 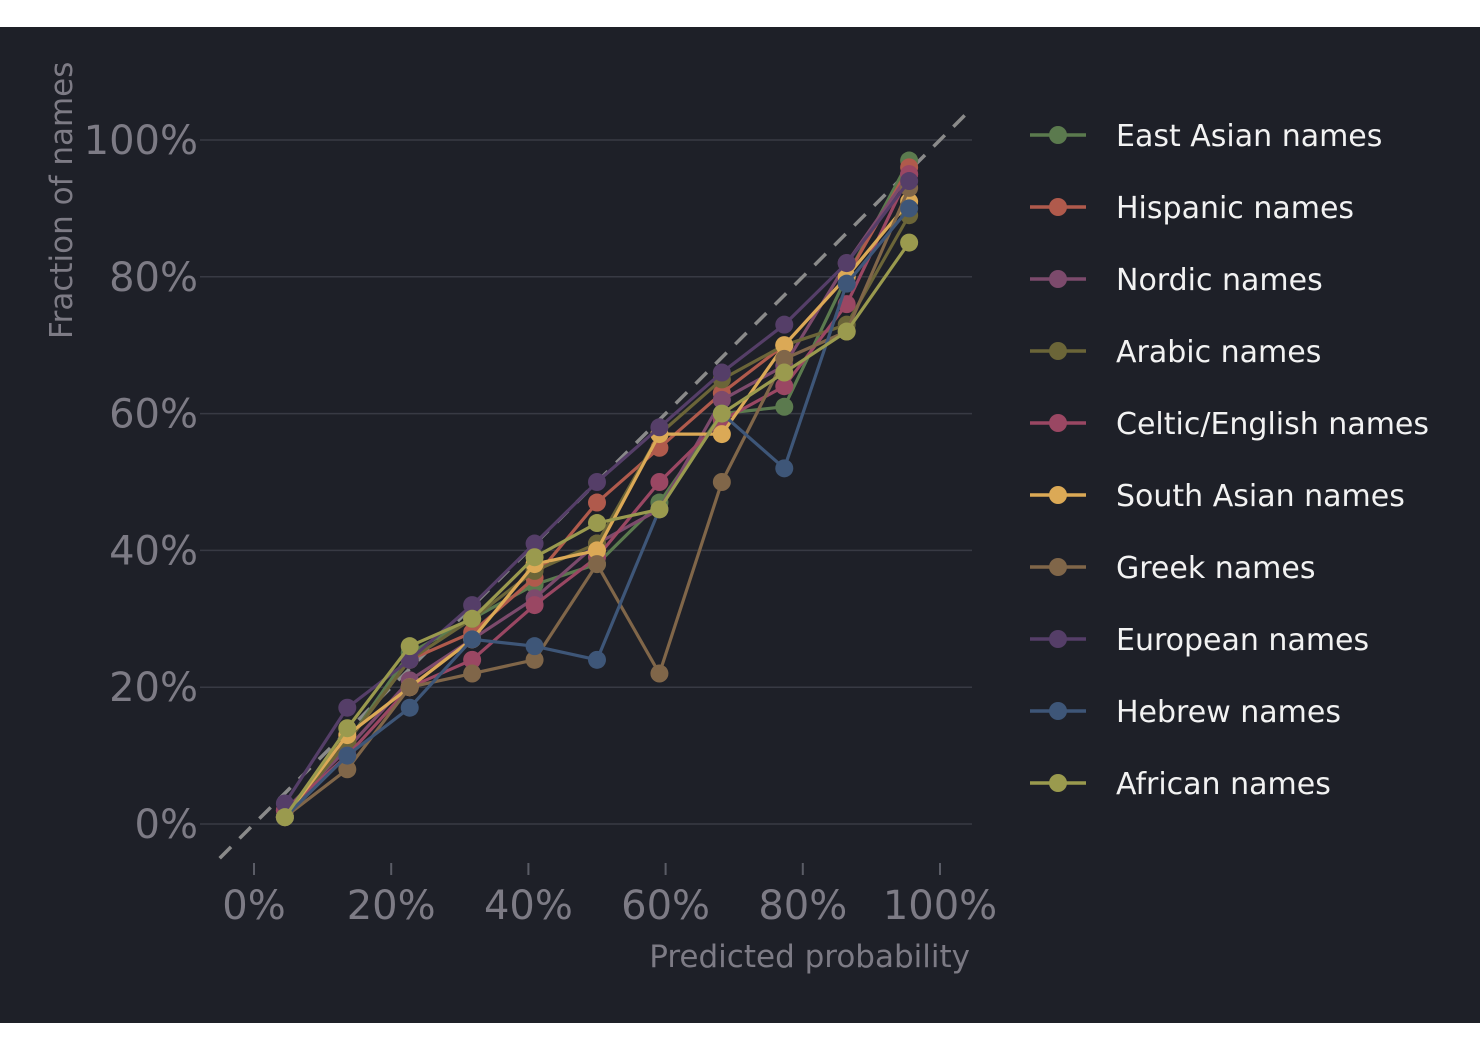 I want to click on x-tick-label: 60%, so click(x=665, y=906).